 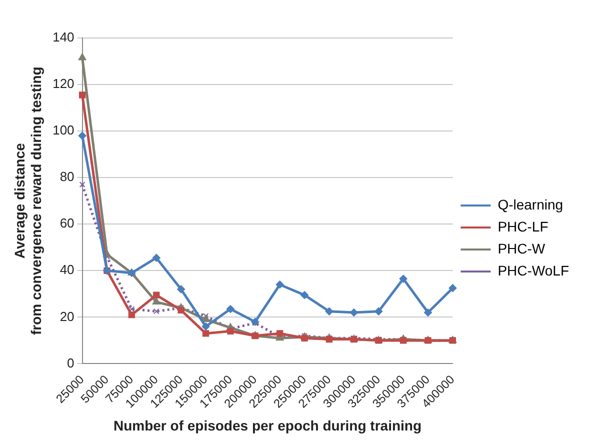 I want to click on y-tick-label: 40, so click(x=67, y=270).